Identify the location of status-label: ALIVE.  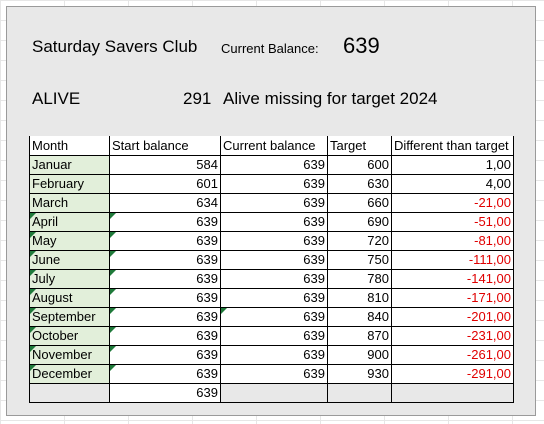
(56, 98).